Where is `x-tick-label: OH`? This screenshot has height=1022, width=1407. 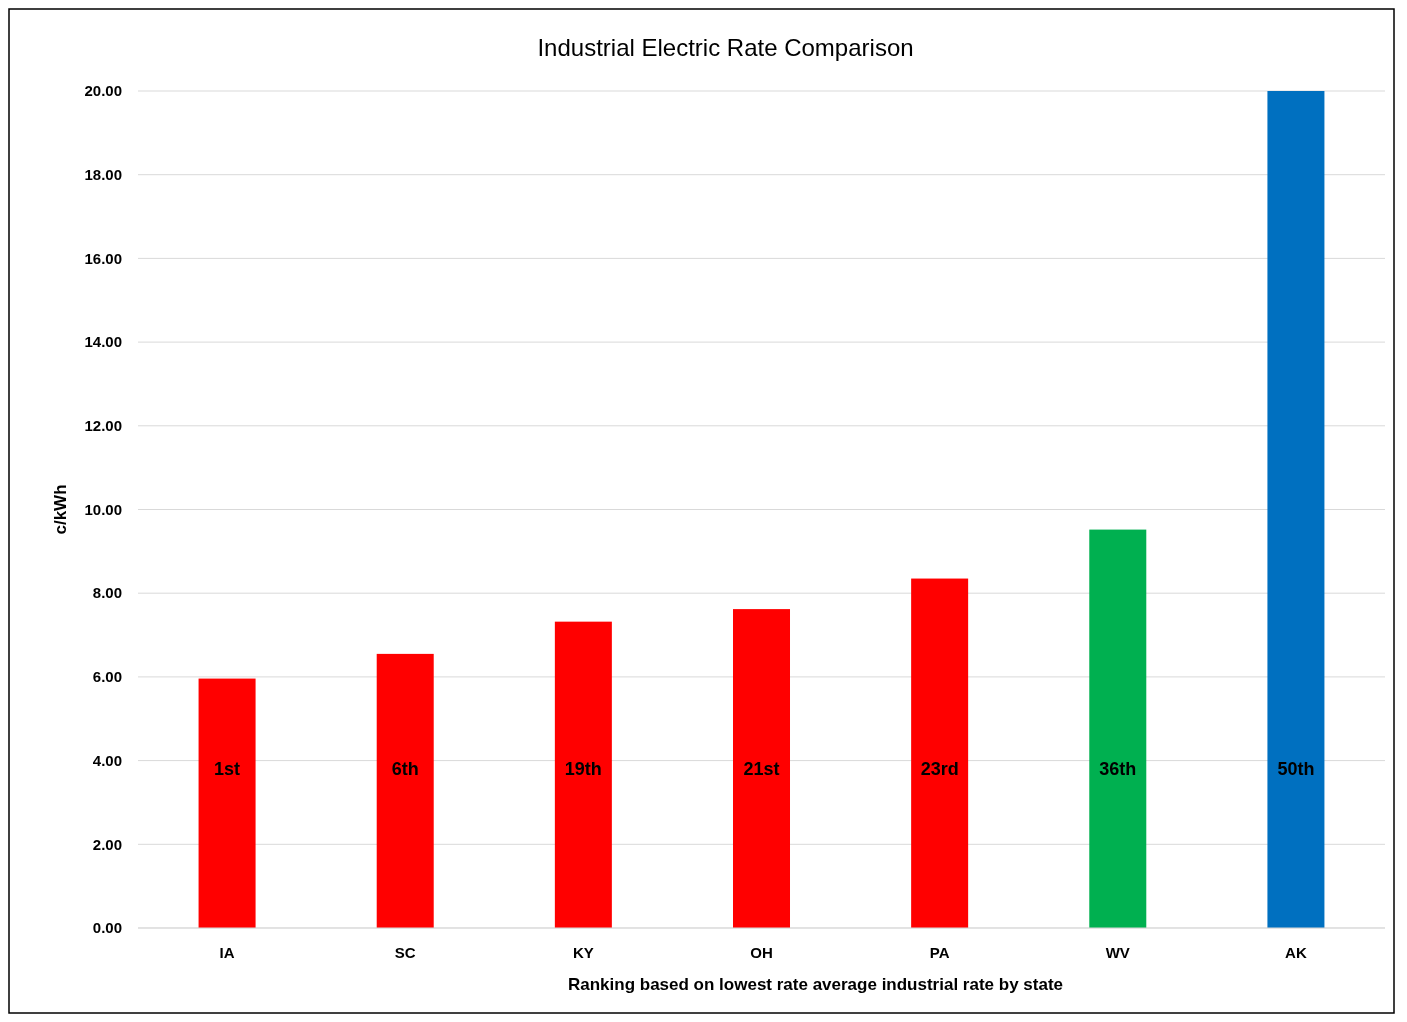
x-tick-label: OH is located at coordinates (761, 952).